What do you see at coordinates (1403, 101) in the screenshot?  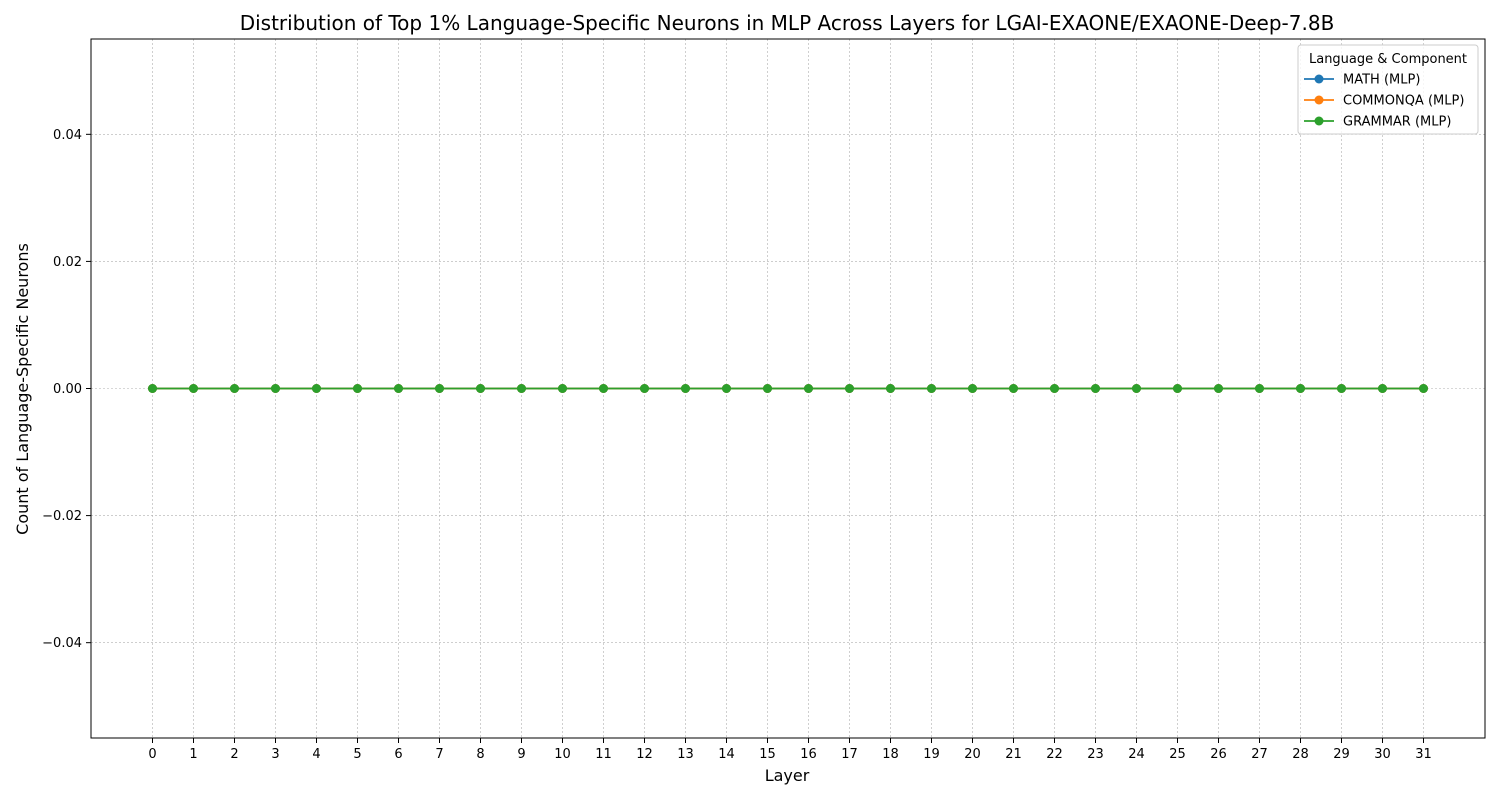 I see `legend-label: COMMONQA (MLP)` at bounding box center [1403, 101].